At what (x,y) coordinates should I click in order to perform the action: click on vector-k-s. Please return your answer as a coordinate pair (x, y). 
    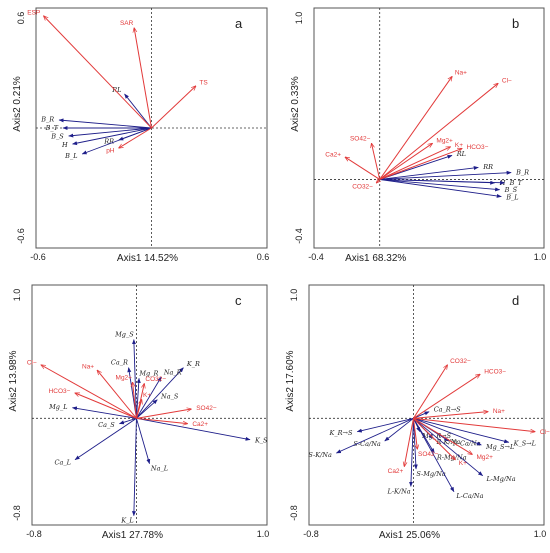
    Looking at the image, I should click on (193, 429).